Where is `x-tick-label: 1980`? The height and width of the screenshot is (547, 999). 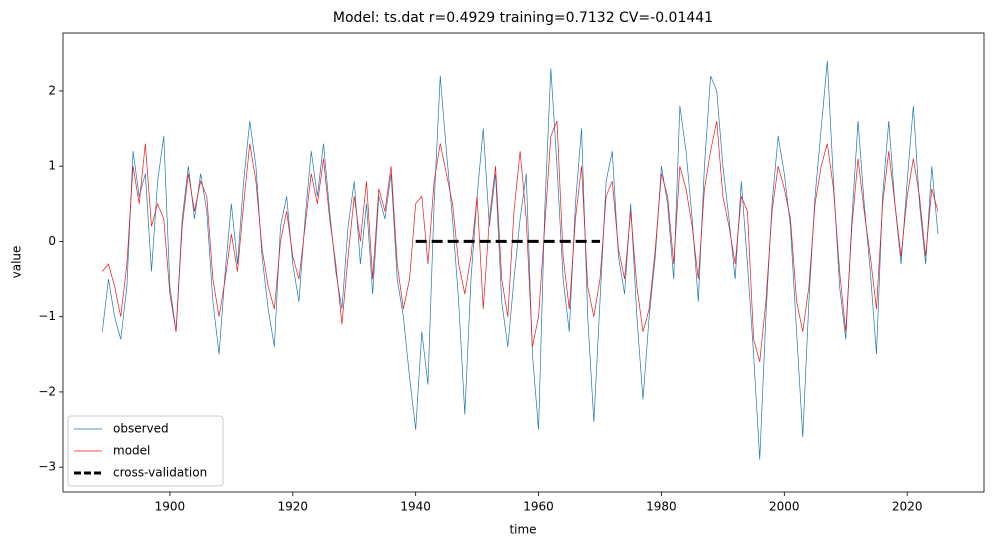 x-tick-label: 1980 is located at coordinates (661, 507).